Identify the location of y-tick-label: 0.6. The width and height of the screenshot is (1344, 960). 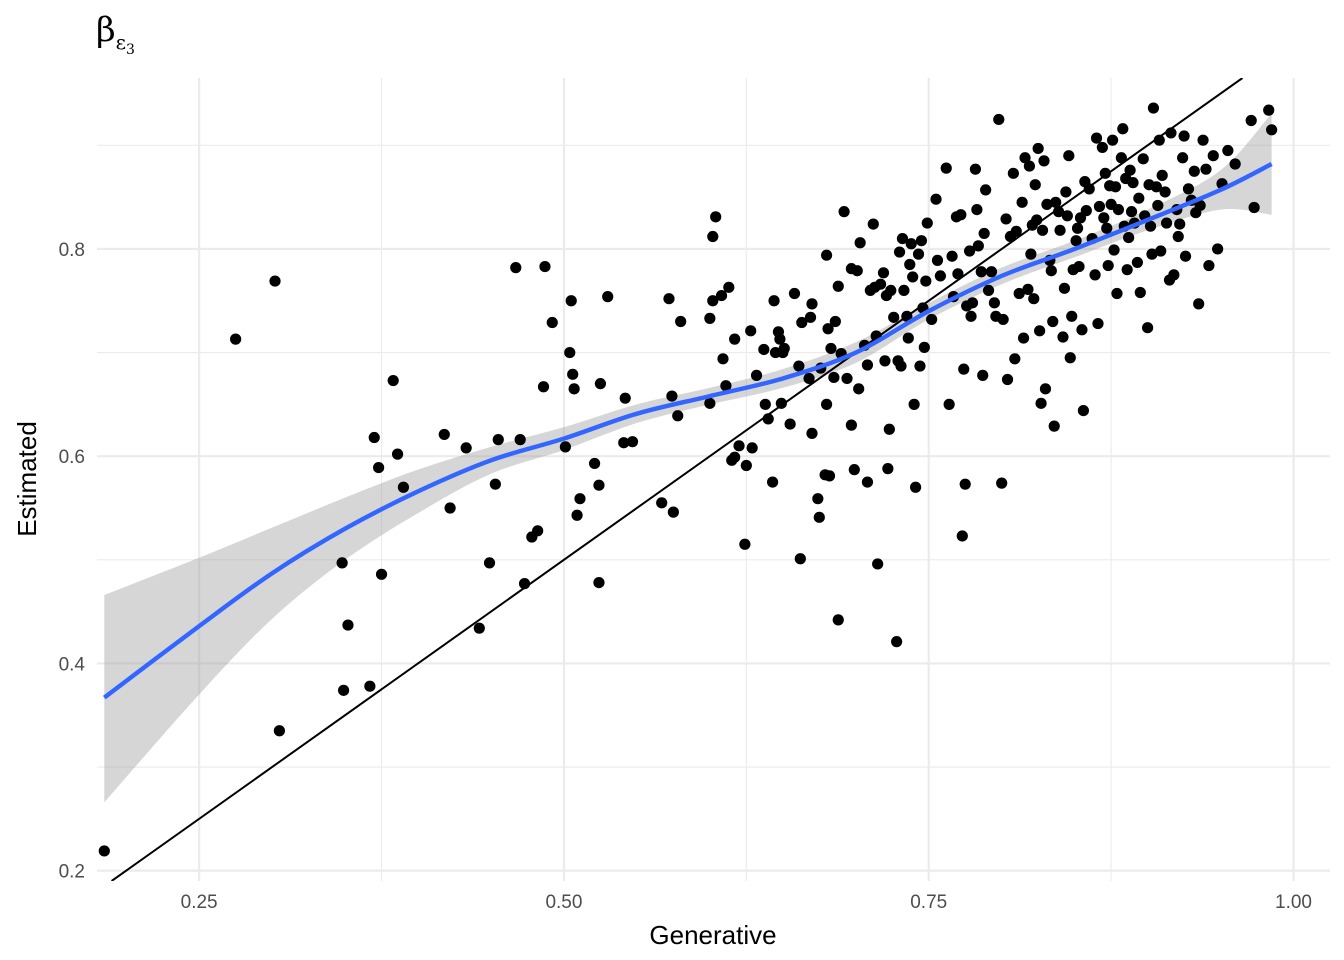
(72, 457).